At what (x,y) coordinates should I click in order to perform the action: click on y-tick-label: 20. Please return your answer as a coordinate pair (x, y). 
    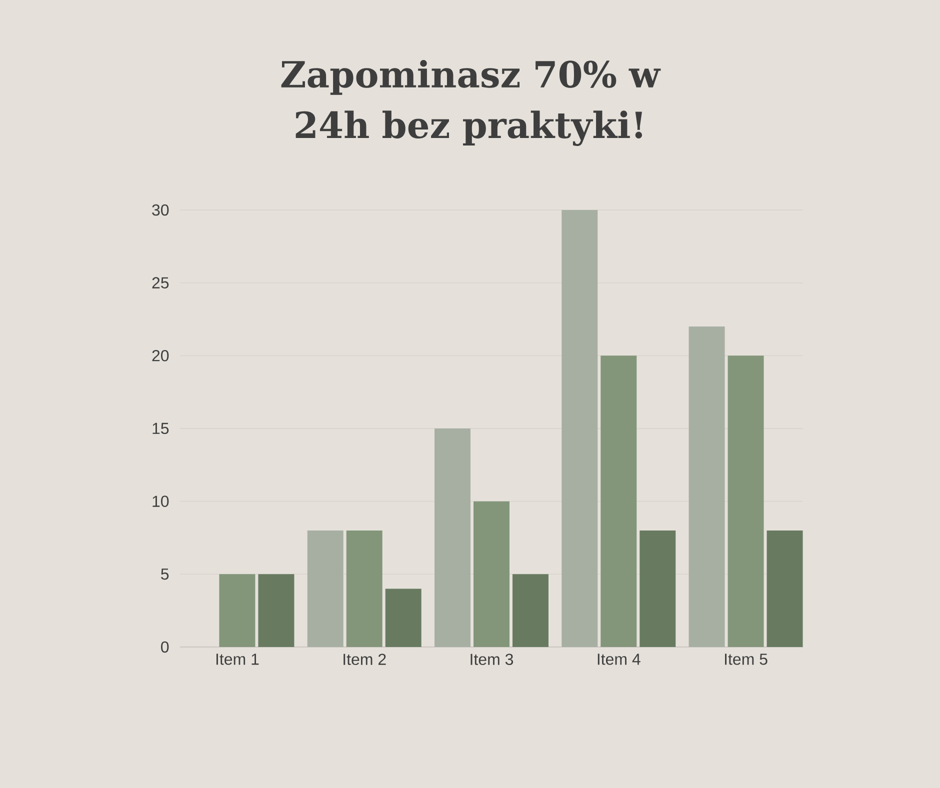
    Looking at the image, I should click on (160, 356).